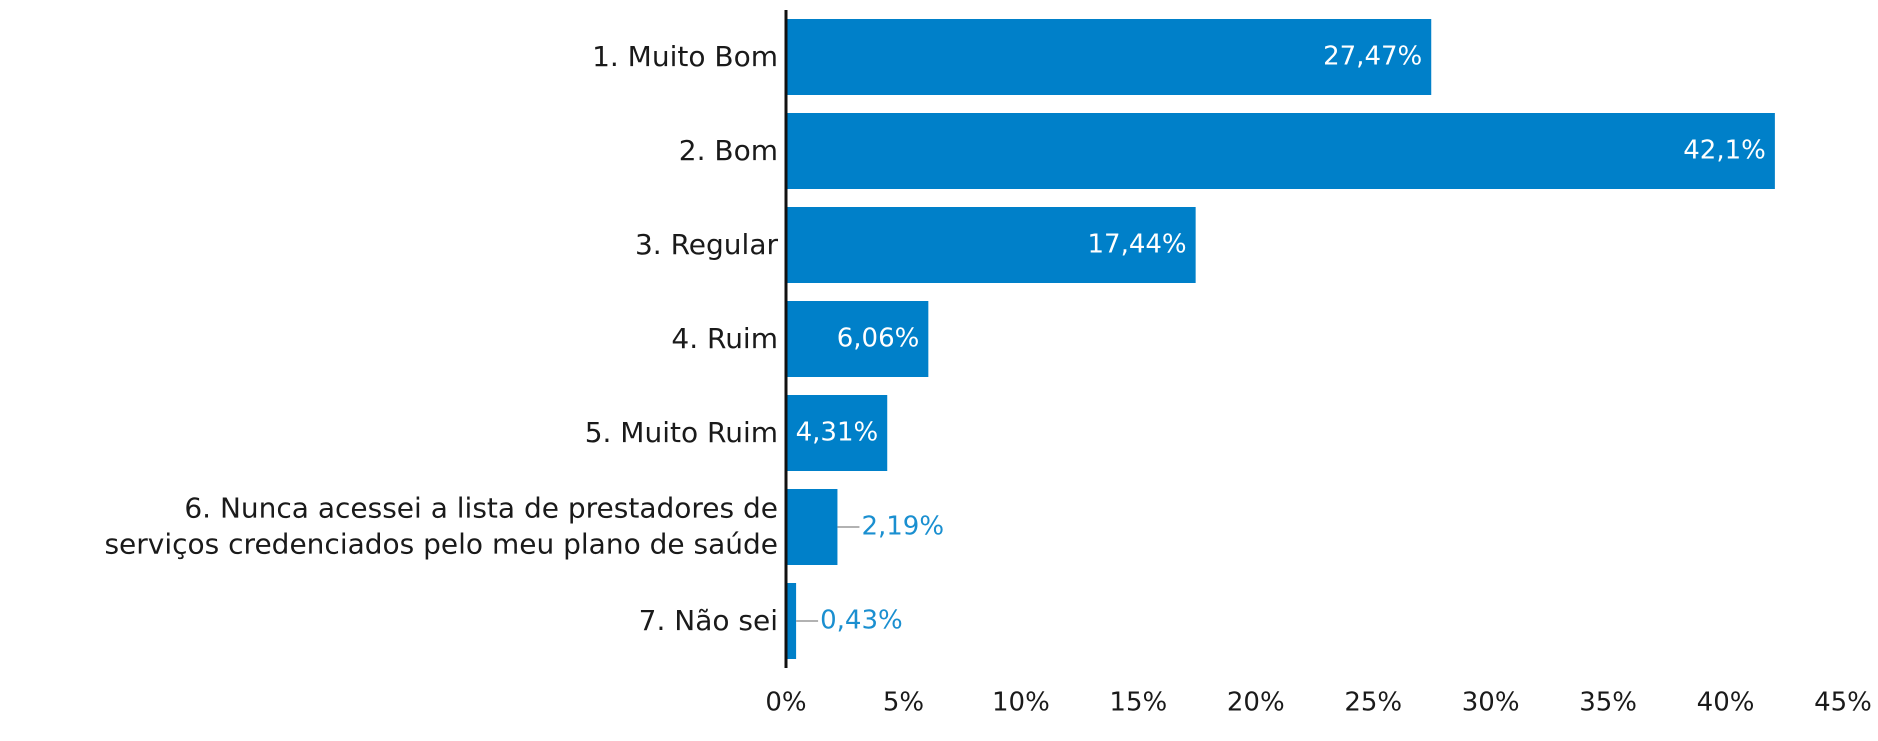  What do you see at coordinates (1491, 703) in the screenshot?
I see `x-tick-label: 30%` at bounding box center [1491, 703].